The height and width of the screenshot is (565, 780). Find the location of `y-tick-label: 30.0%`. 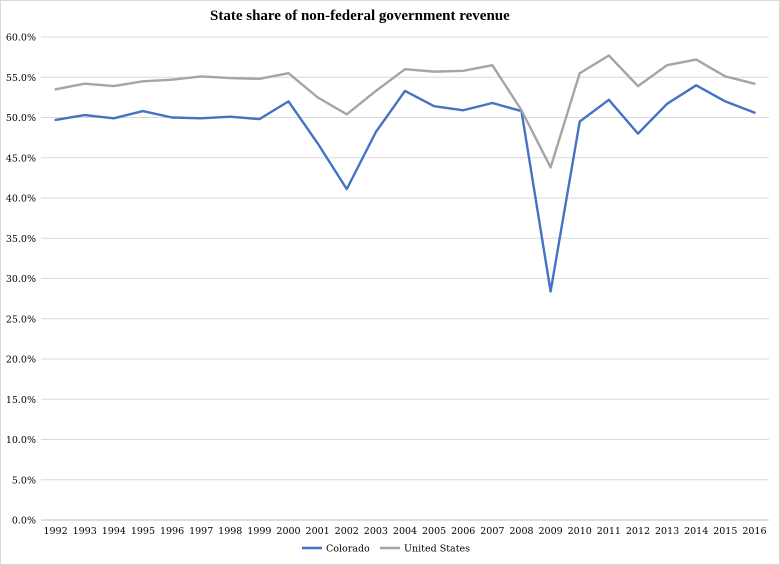

y-tick-label: 30.0% is located at coordinates (21, 279).